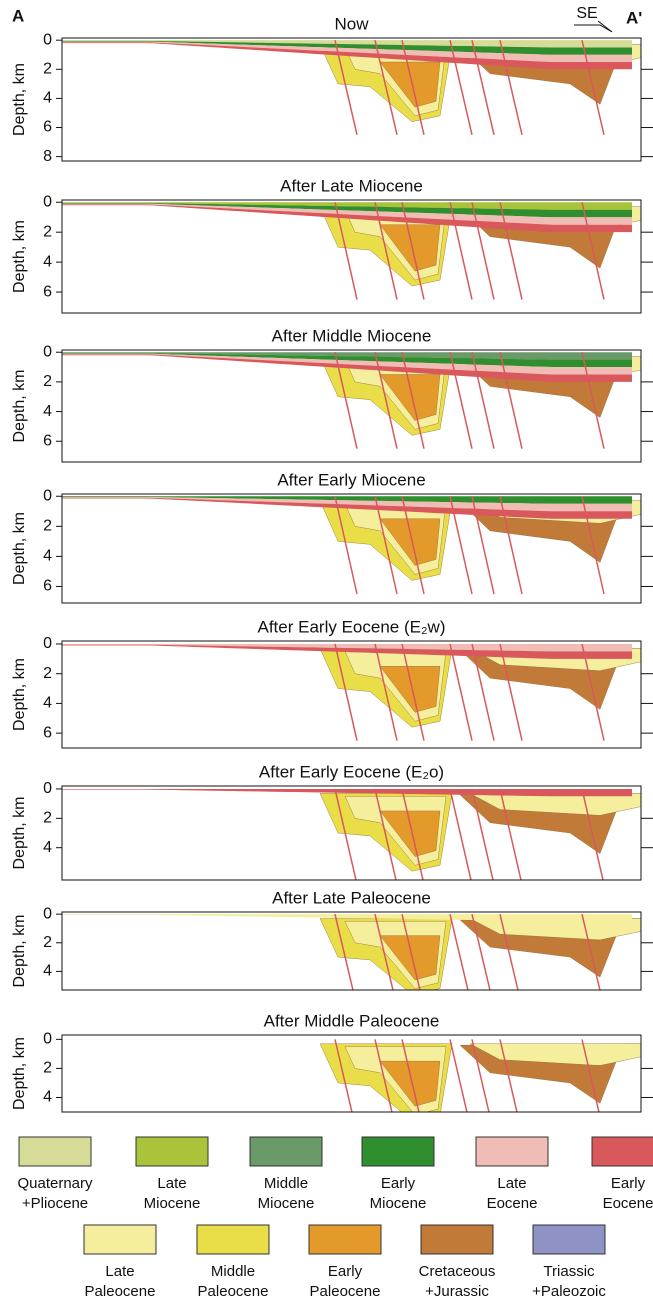 The height and width of the screenshot is (1301, 653). Describe the element at coordinates (352, 626) in the screenshot. I see `panel-title: After Early Eocene (E₂w)` at that location.